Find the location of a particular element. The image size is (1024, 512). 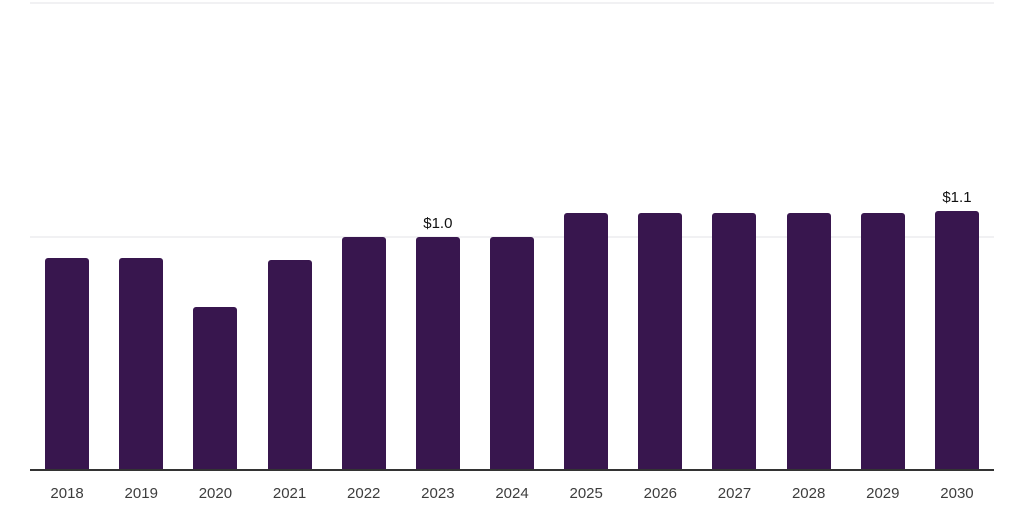

bar-2027 is located at coordinates (734, 341).